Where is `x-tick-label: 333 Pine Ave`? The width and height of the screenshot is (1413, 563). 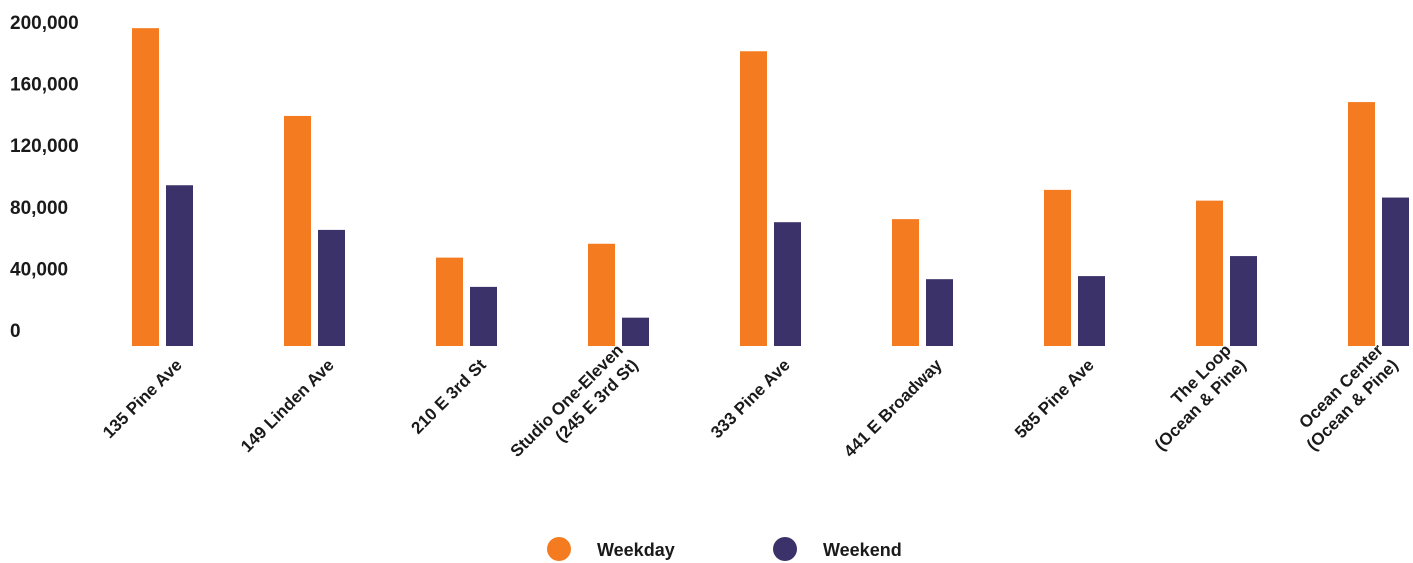
x-tick-label: 333 Pine Ave is located at coordinates (750, 398).